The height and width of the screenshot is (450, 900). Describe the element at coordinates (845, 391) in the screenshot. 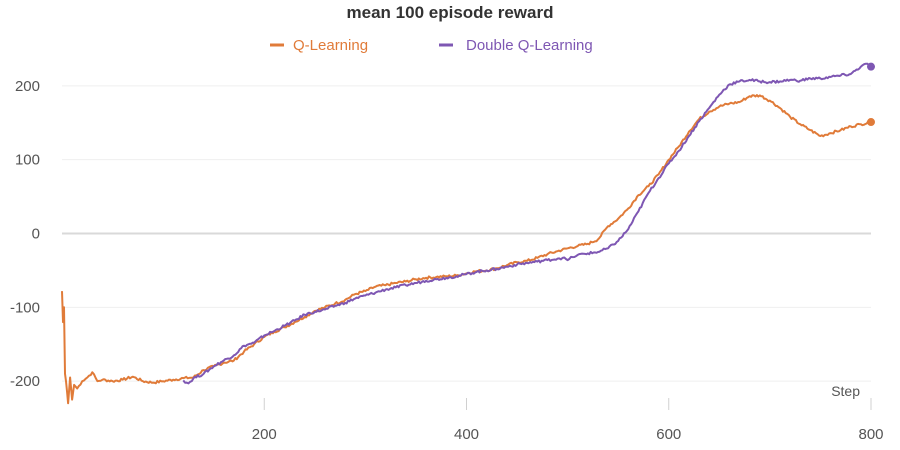

I see `x-axis-label: Step` at that location.